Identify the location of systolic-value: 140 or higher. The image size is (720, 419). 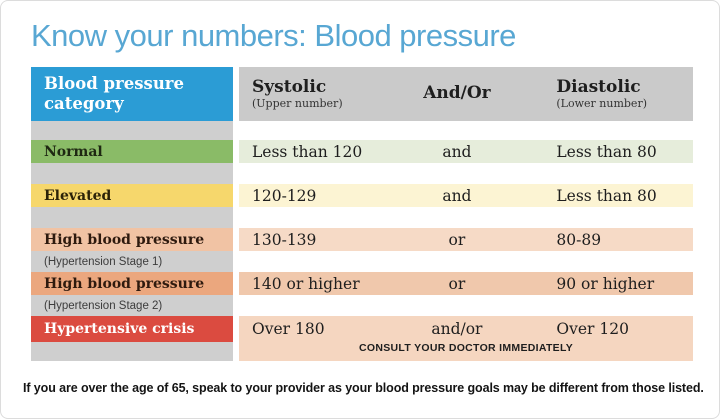
(306, 283).